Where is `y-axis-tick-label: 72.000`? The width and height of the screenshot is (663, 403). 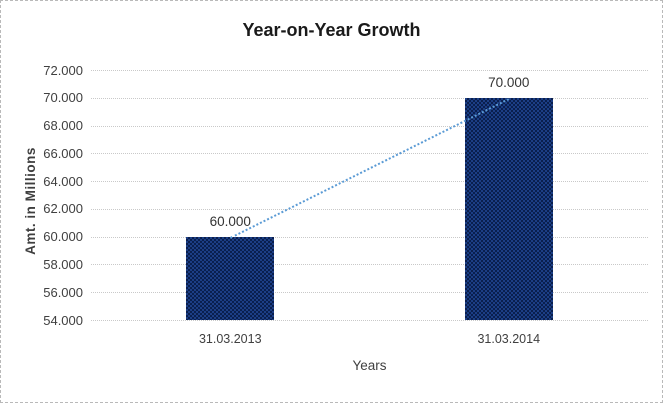
y-axis-tick-label: 72.000 is located at coordinates (63, 70).